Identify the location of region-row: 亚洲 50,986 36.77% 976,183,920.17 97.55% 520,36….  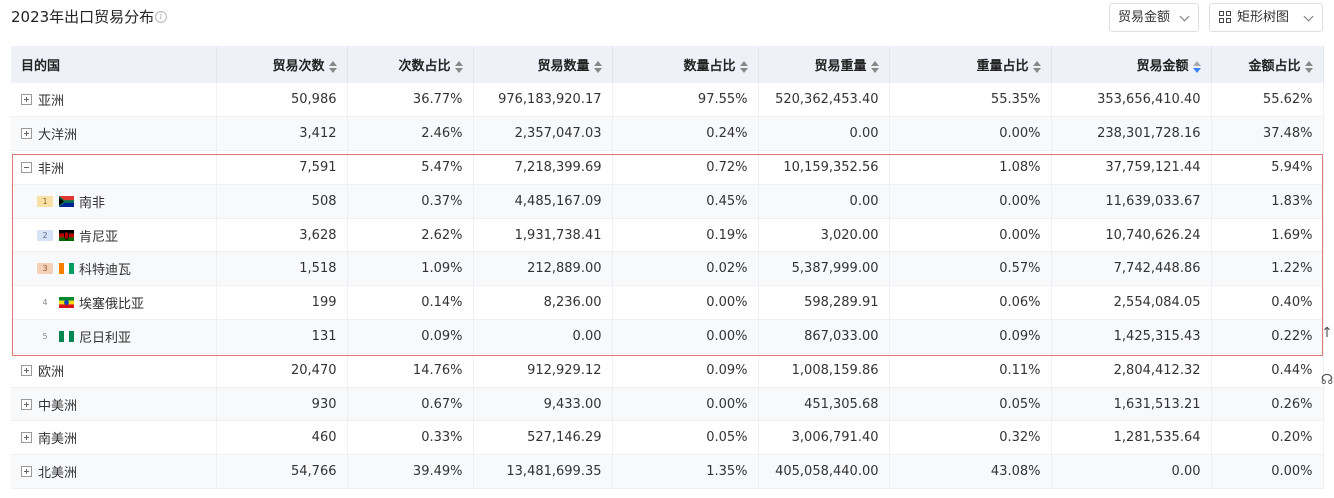
(667, 100).